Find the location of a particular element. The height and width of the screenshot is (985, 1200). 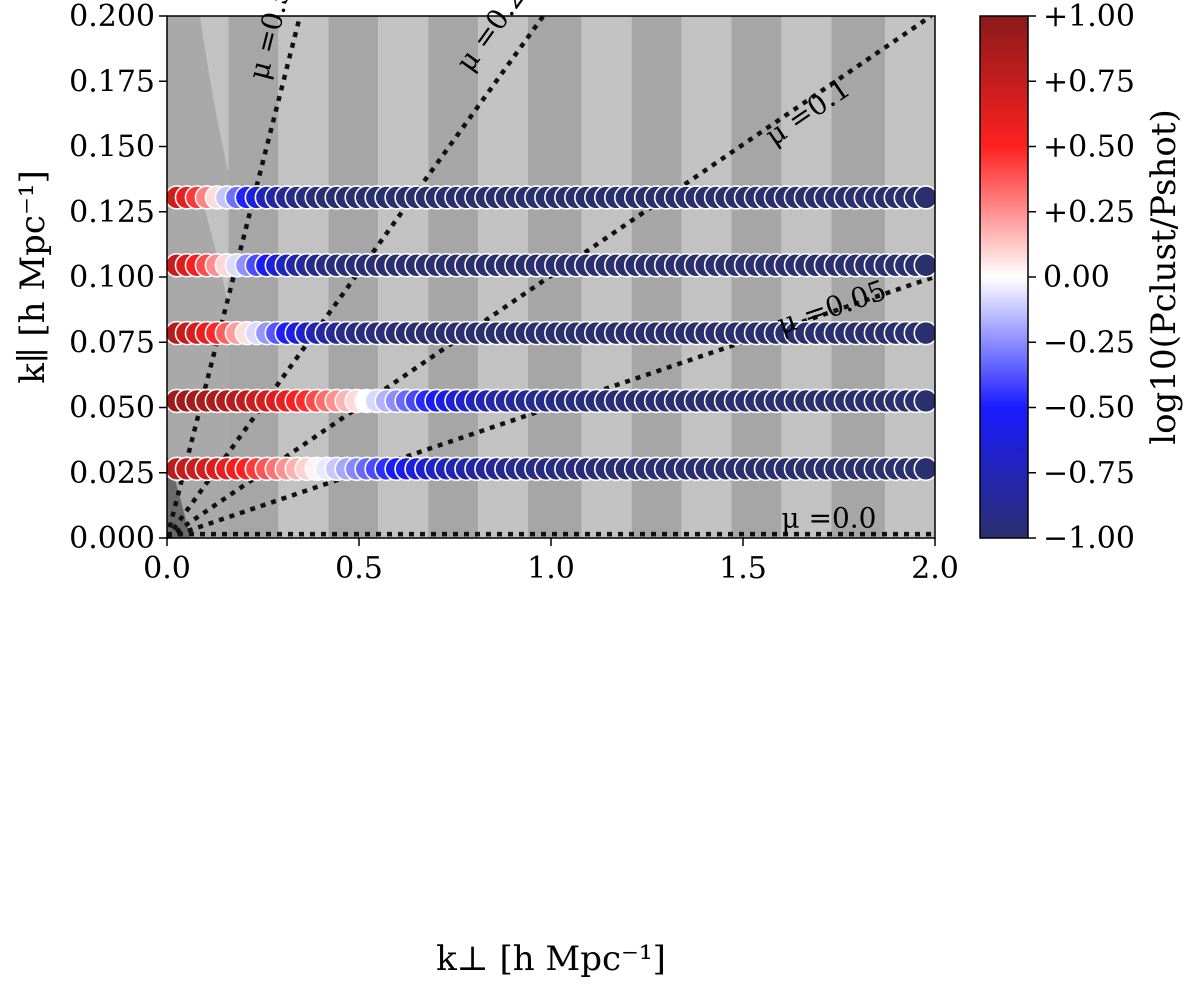

colorbar-tick-label: +0.50 is located at coordinates (1089, 147).